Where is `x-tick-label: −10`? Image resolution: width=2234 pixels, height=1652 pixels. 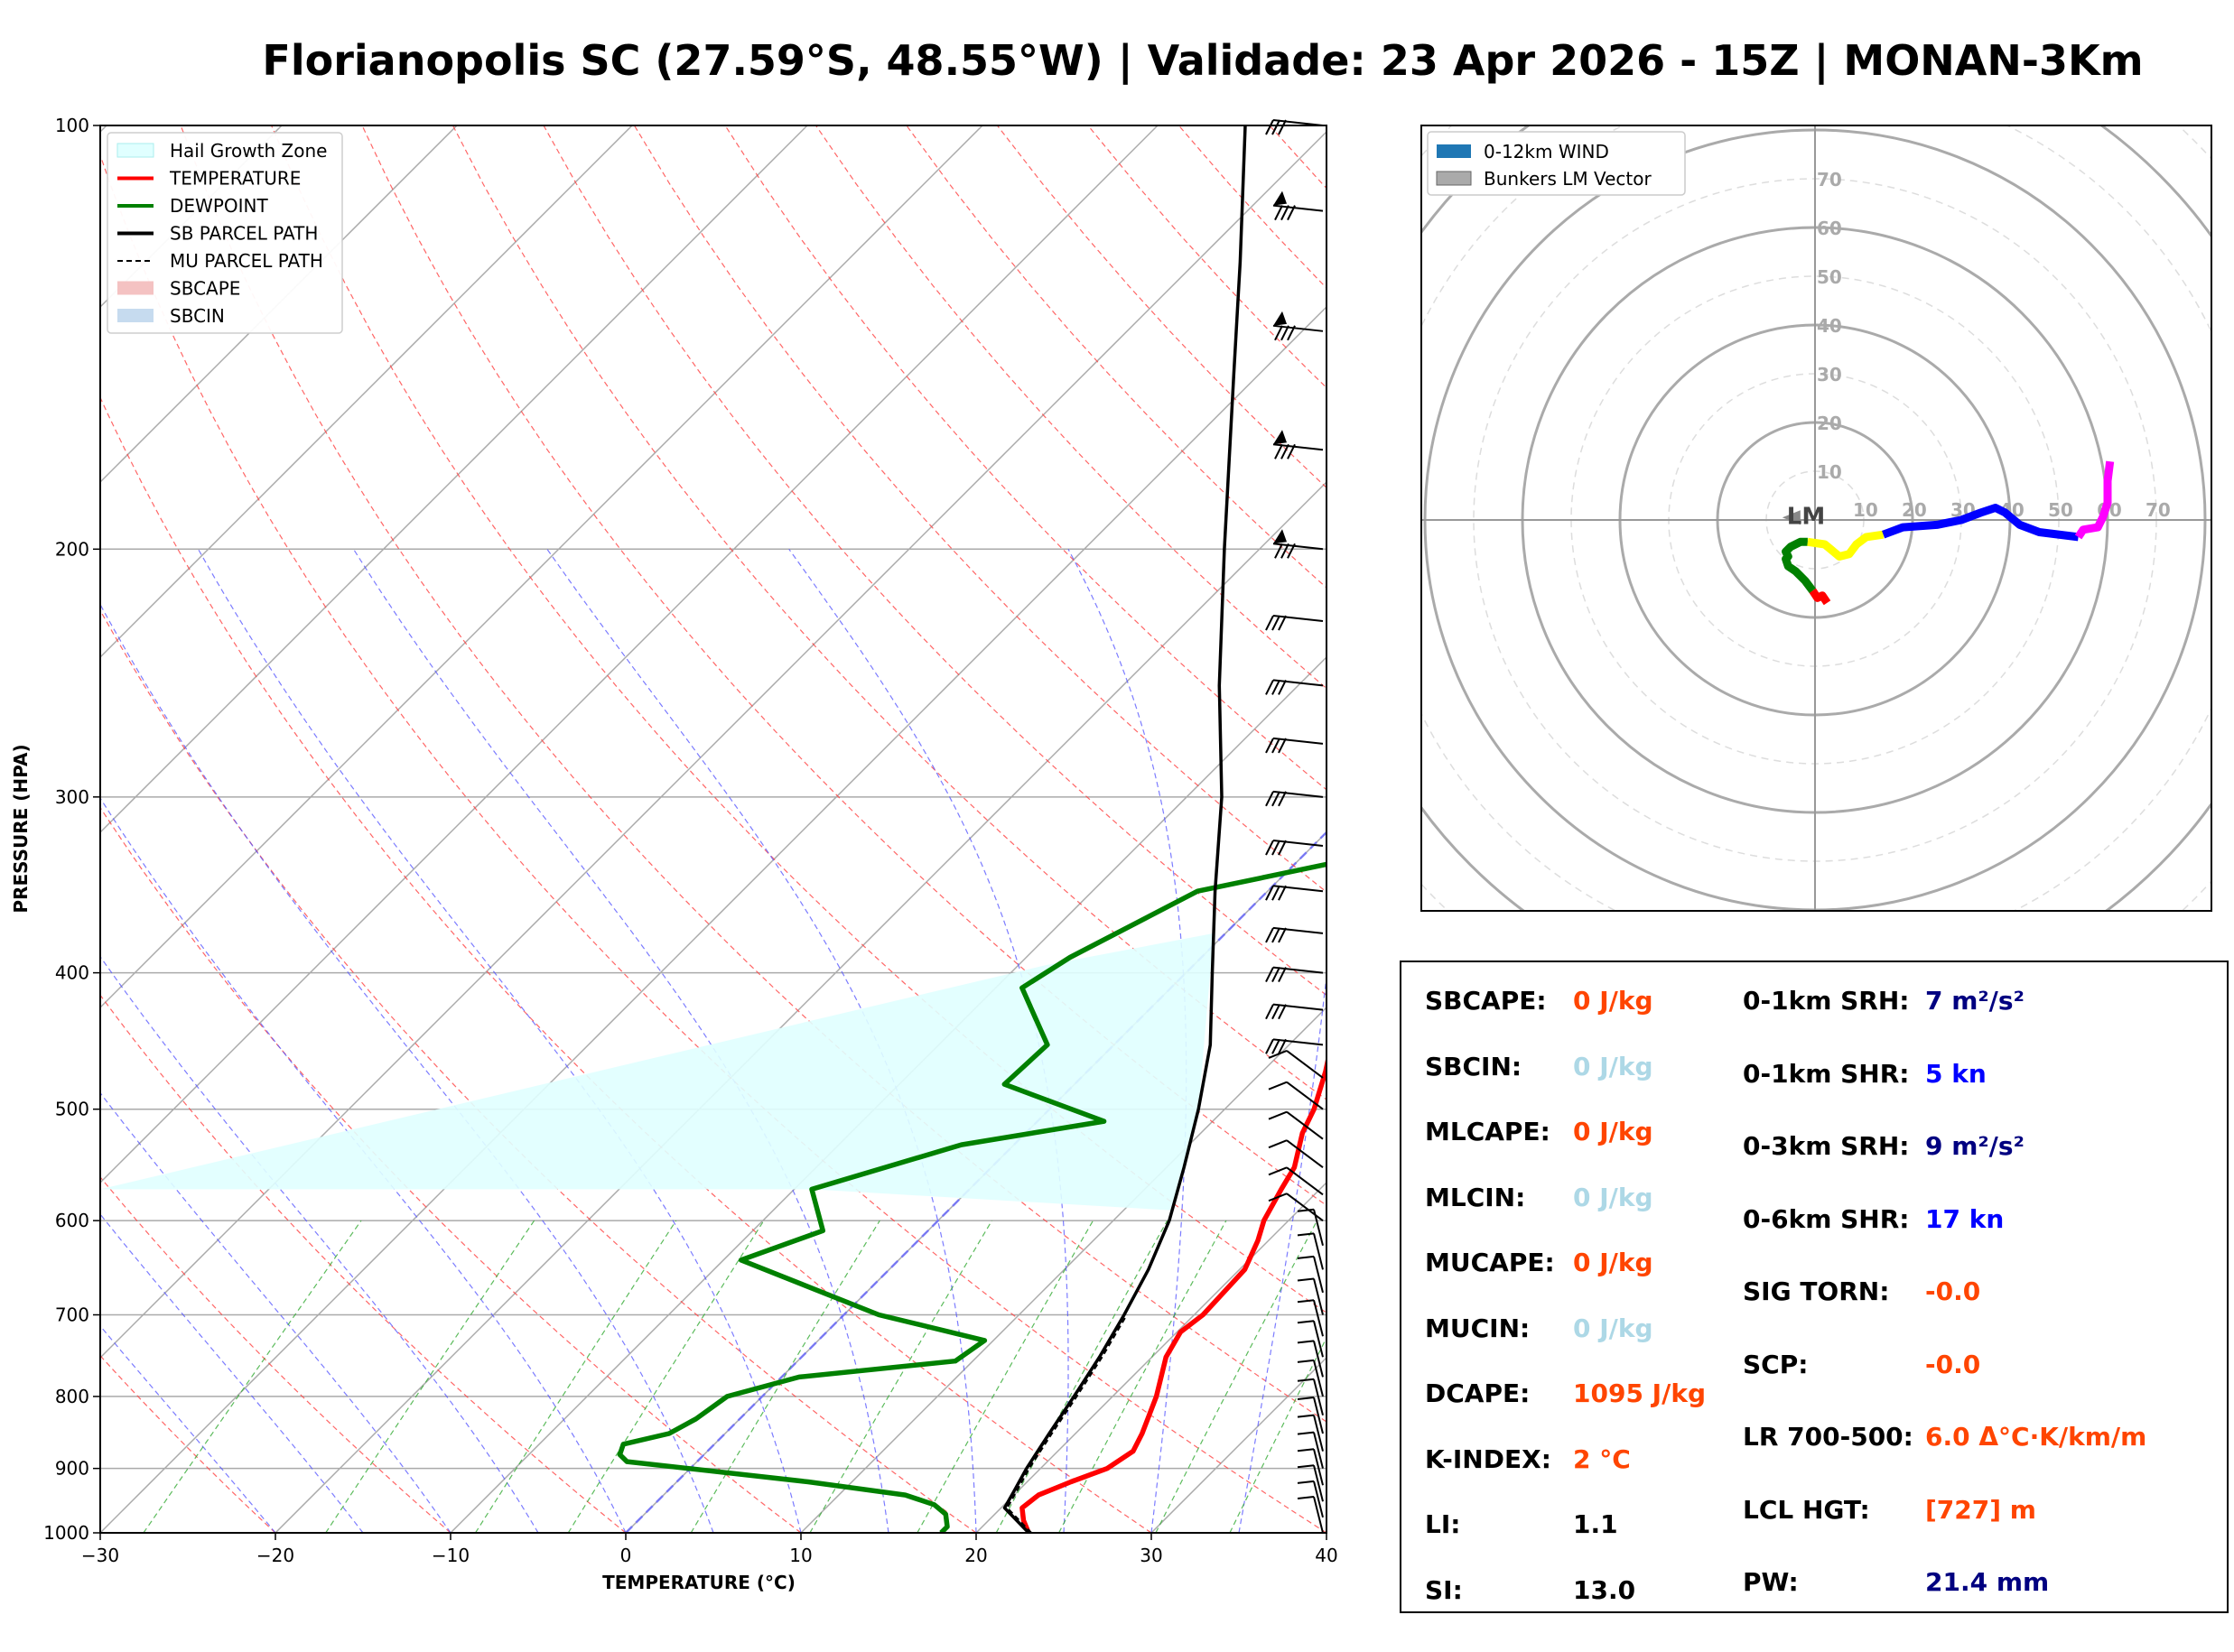 x-tick-label: −10 is located at coordinates (451, 1555).